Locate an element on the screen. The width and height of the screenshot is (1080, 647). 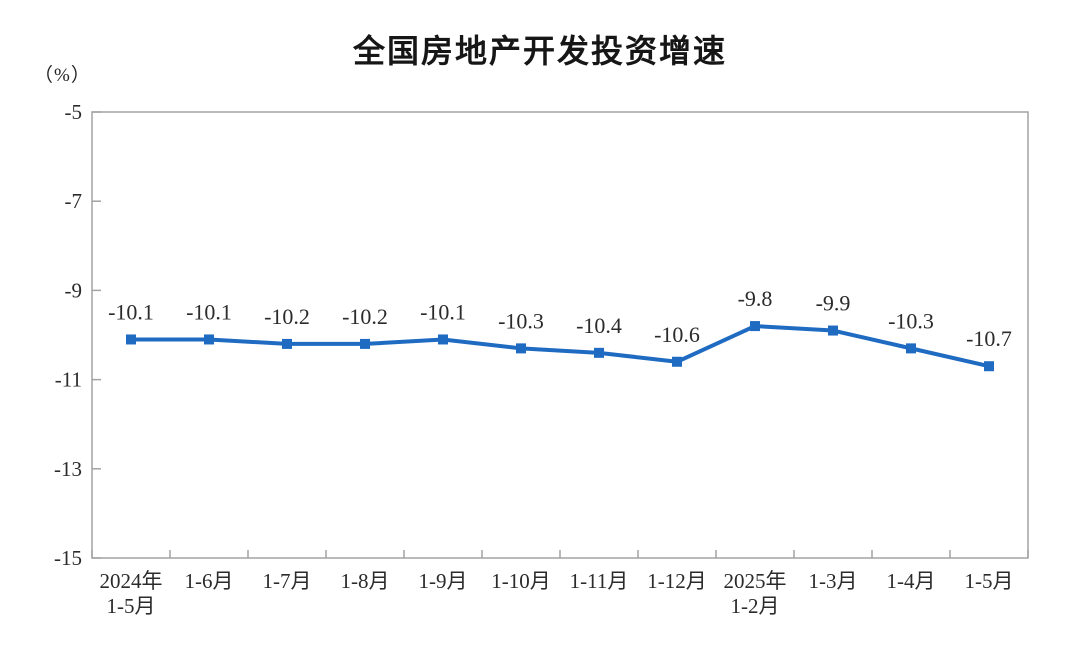
y-tick-label: -13 is located at coordinates (68, 469).